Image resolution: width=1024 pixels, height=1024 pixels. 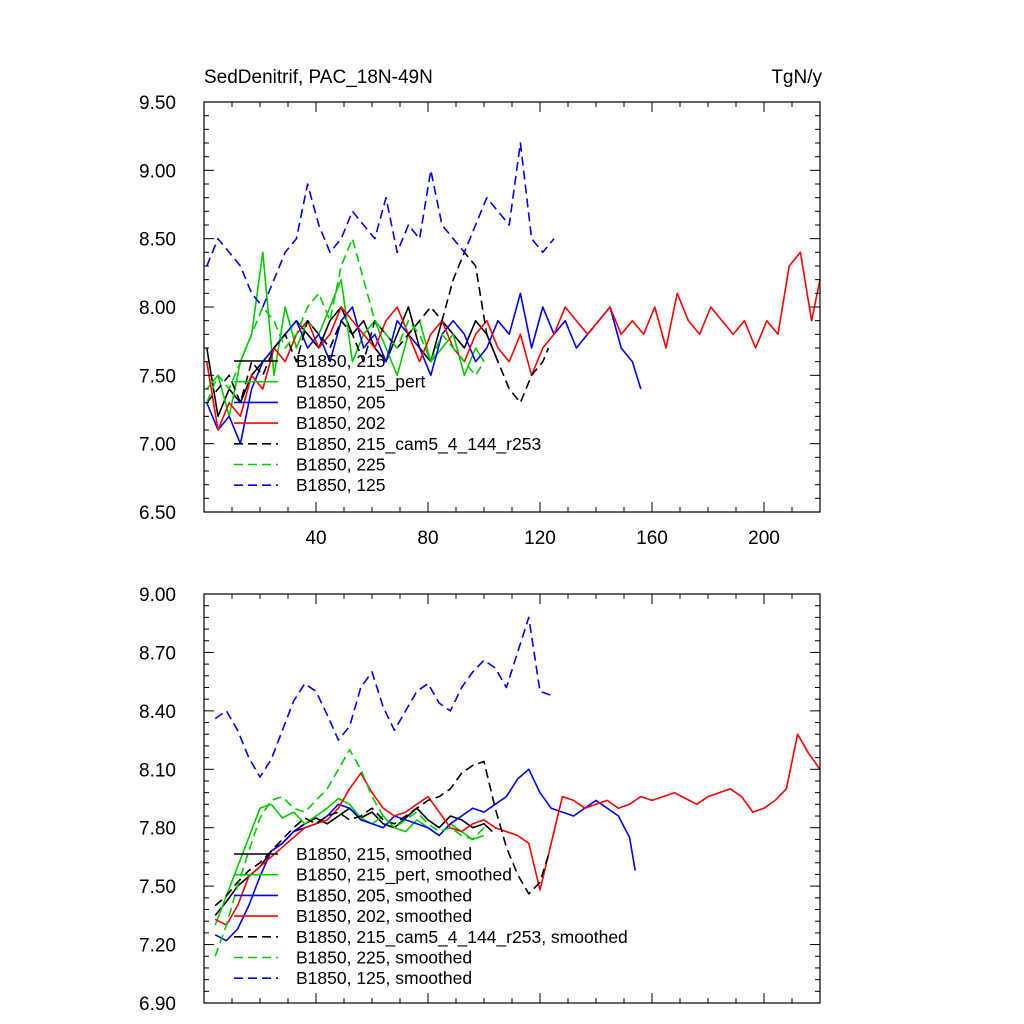 I want to click on y-tick-label: 9.50, so click(x=157, y=103).